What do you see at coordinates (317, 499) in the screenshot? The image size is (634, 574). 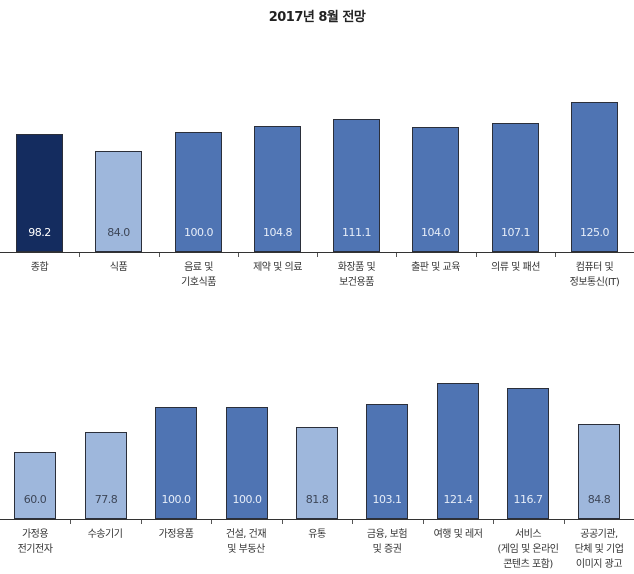 I see `bar-value-label: 81.8` at bounding box center [317, 499].